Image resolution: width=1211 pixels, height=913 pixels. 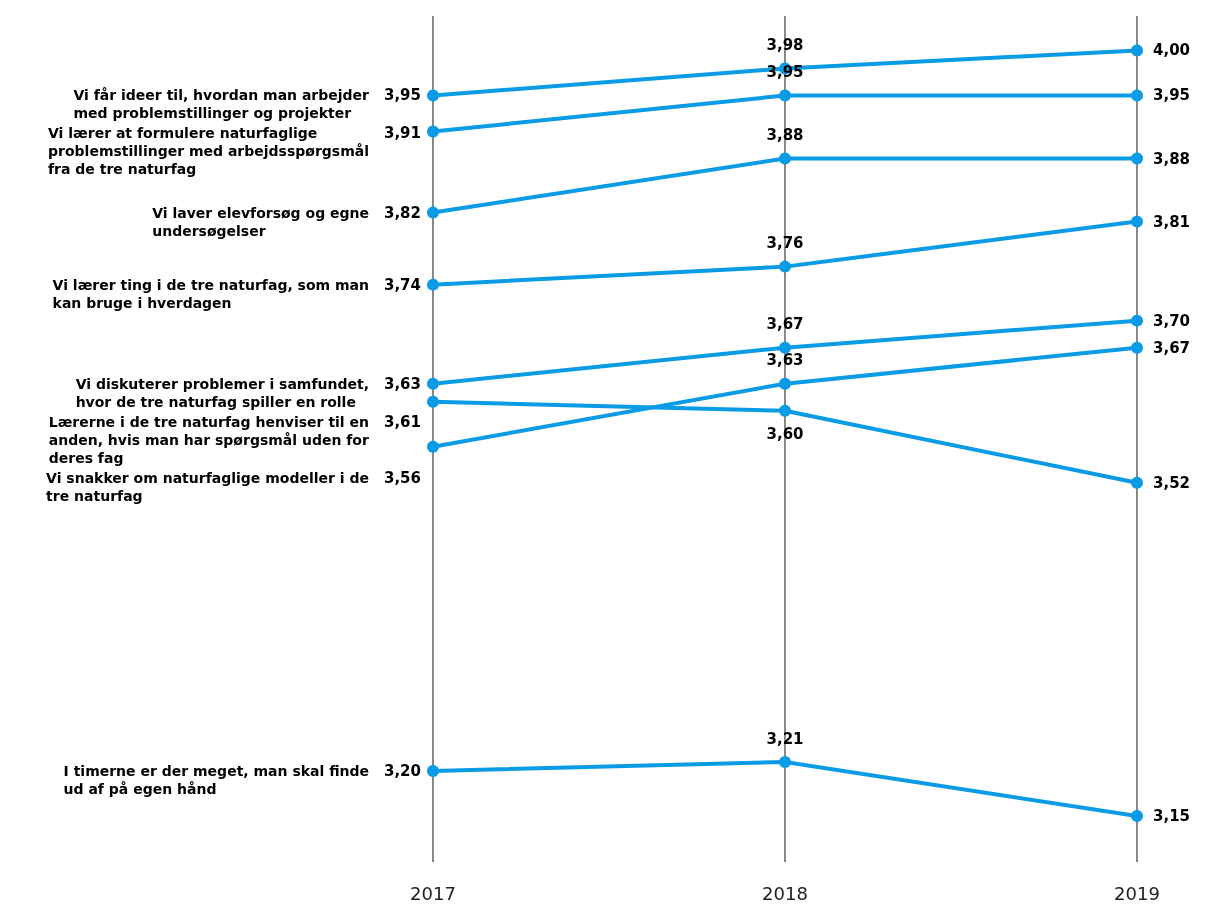 I want to click on data-label: 3,91, so click(x=402, y=133).